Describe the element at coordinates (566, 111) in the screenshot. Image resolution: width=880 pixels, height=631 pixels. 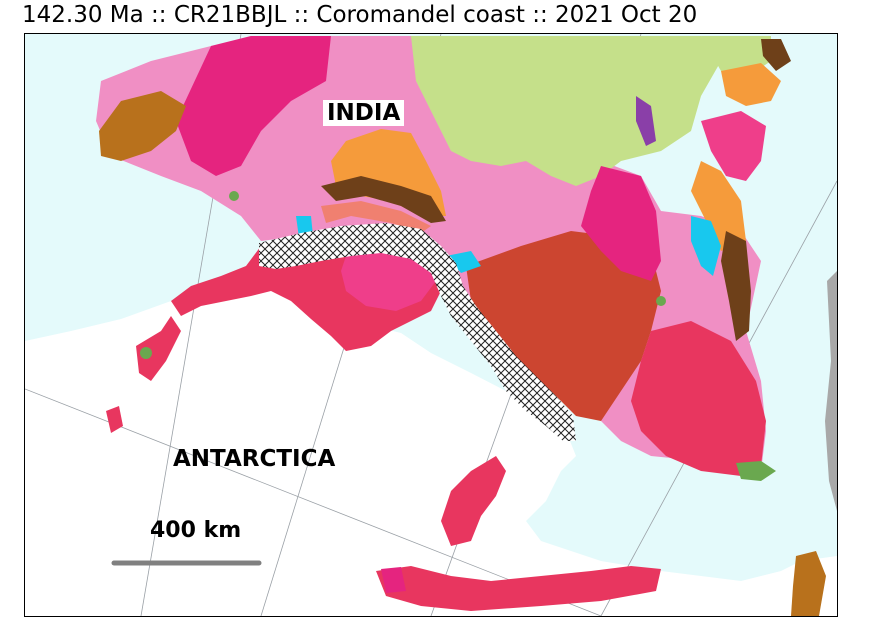
I see `india-lime-north` at that location.